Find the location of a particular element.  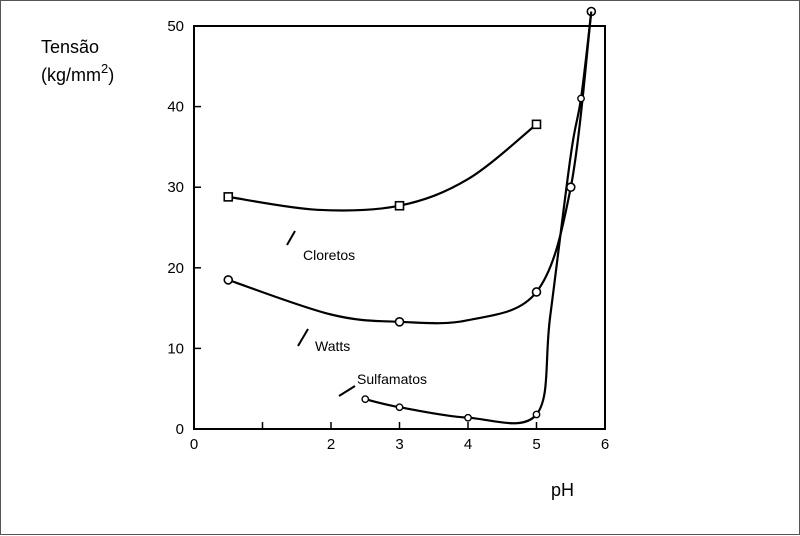

series-line-cloretos is located at coordinates (383, 167).